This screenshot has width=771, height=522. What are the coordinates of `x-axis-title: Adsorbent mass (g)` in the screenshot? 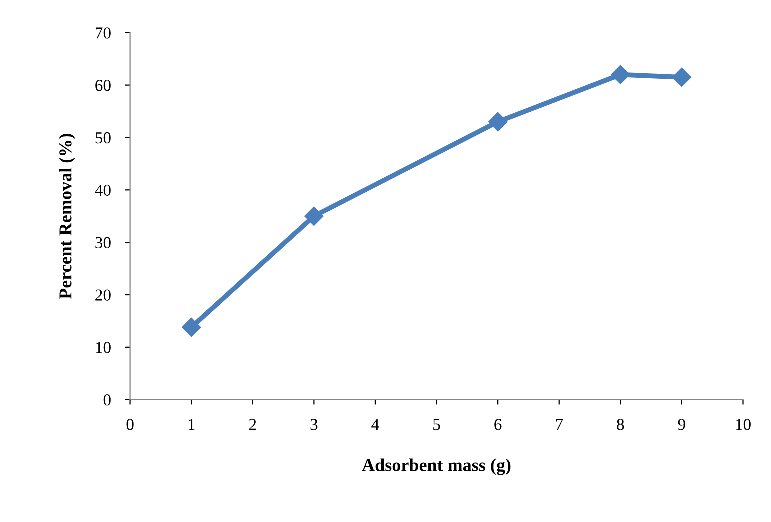 It's located at (436, 467).